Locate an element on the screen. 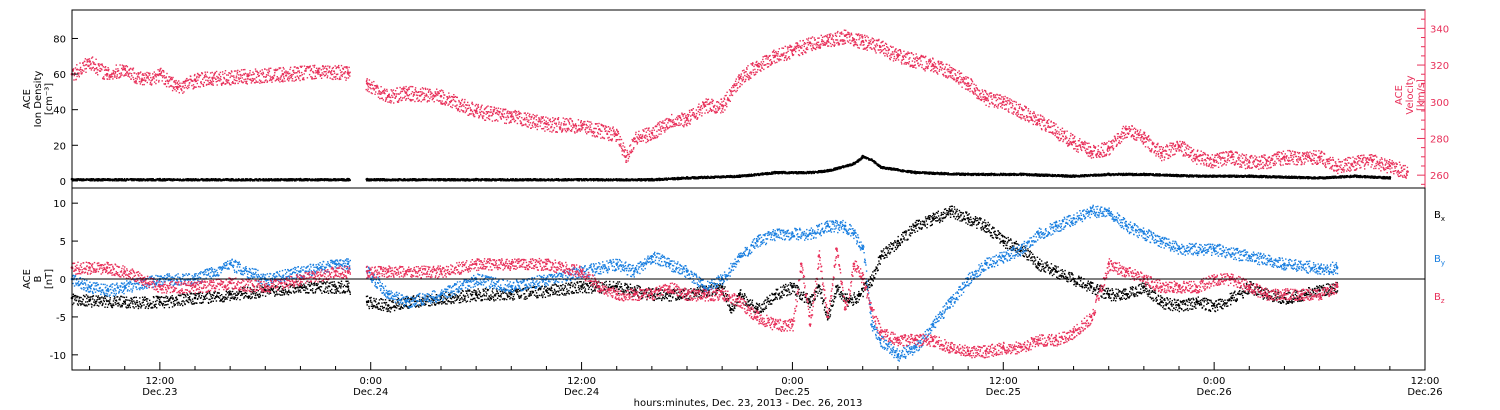 The height and width of the screenshot is (410, 1500). series-ion-density is located at coordinates (731, 168).